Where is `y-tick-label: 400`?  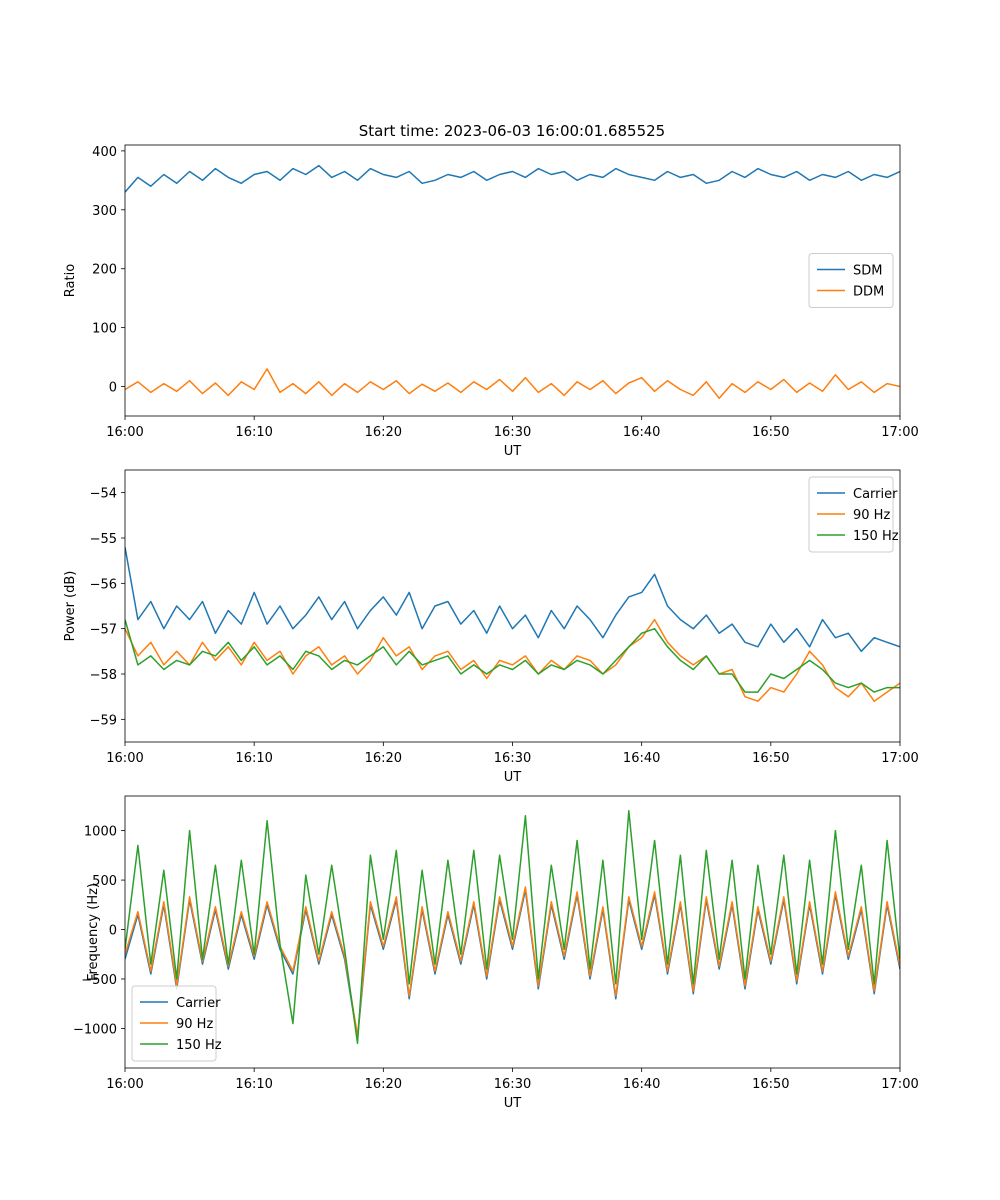
y-tick-label: 400 is located at coordinates (104, 152).